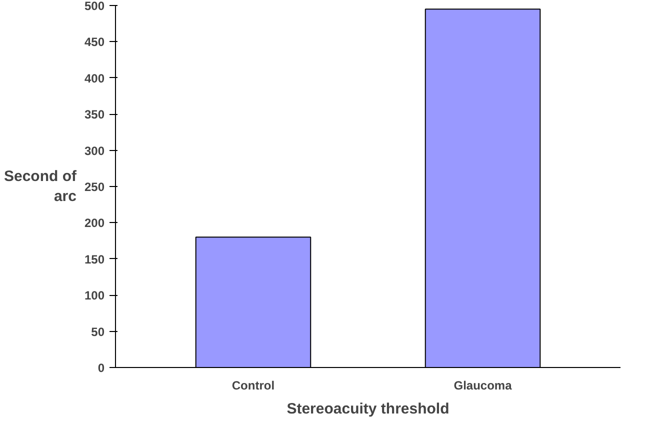  Describe the element at coordinates (94, 295) in the screenshot. I see `y-tick-label: 100` at that location.